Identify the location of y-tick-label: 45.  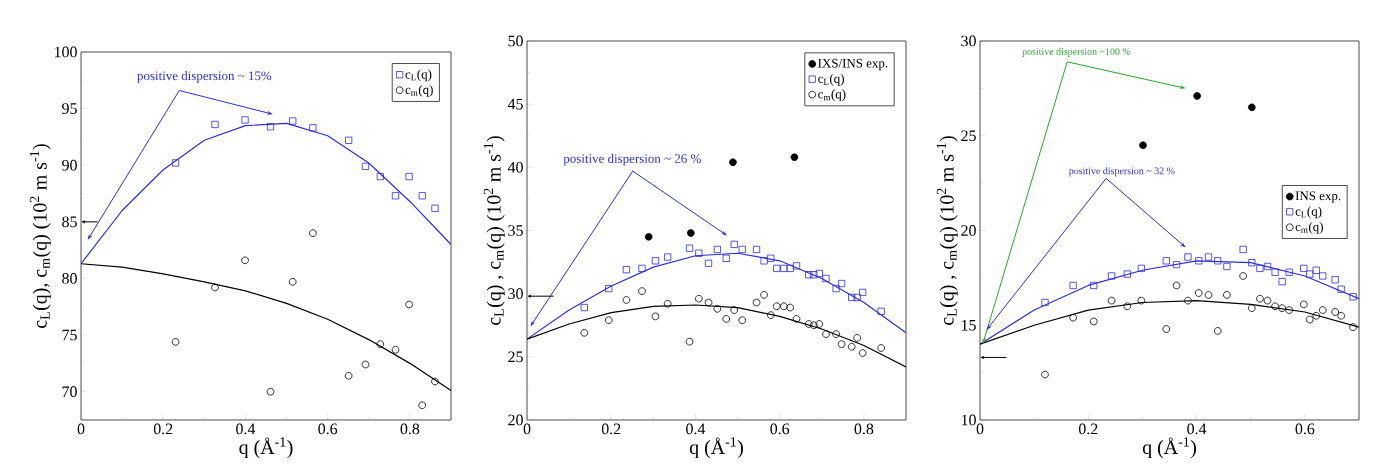
(515, 104).